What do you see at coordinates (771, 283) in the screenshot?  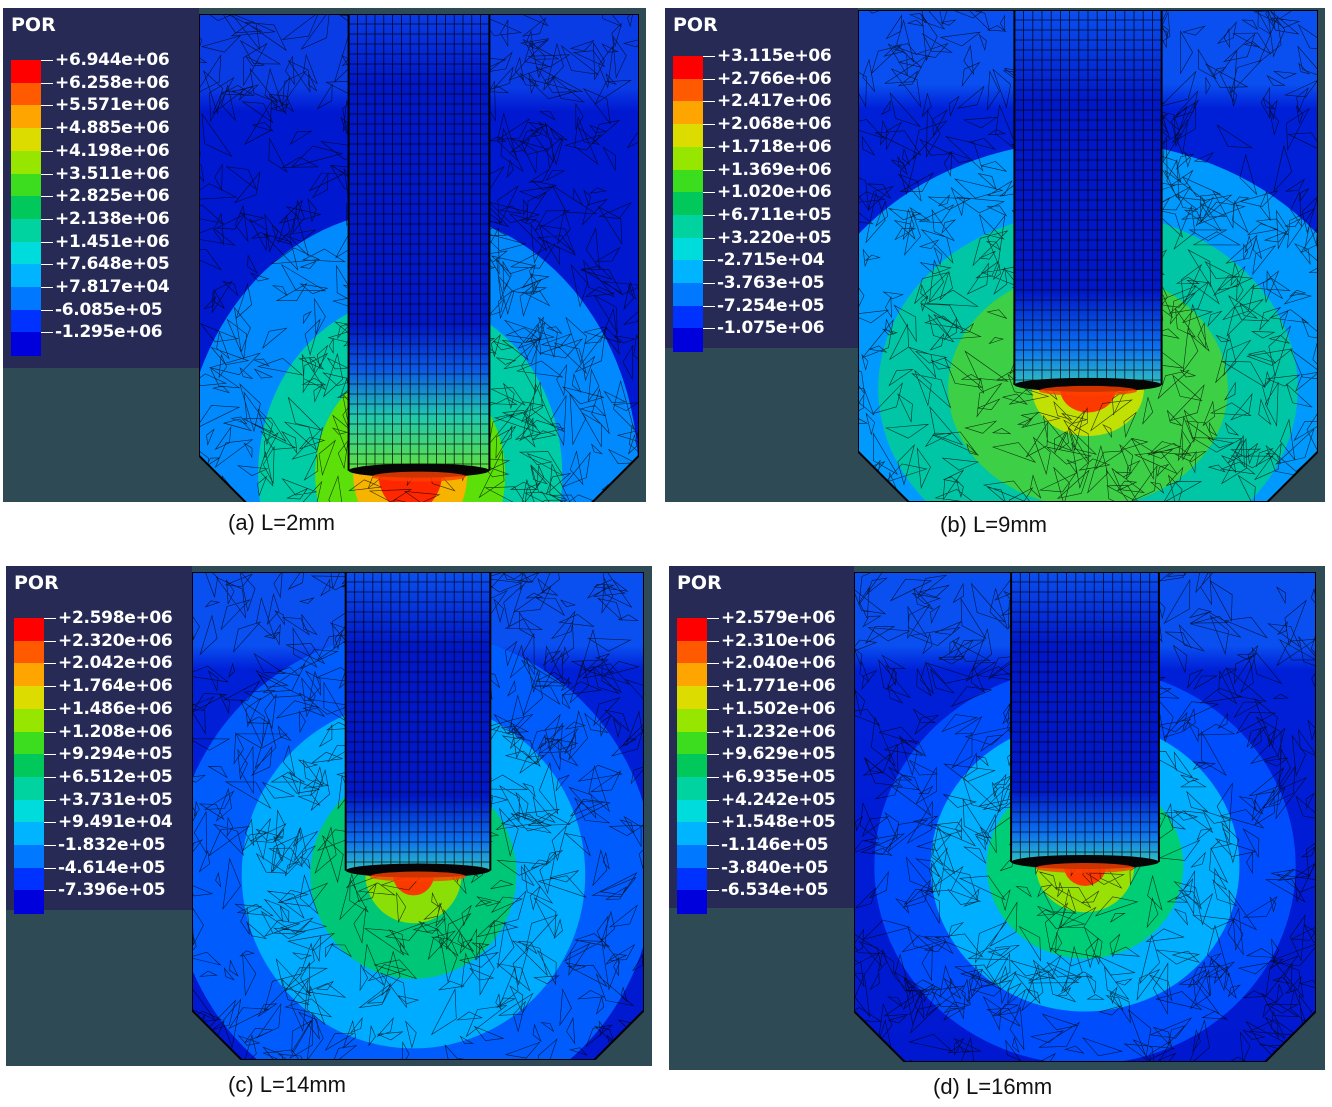 I see `legend-value: -3.763e+05` at bounding box center [771, 283].